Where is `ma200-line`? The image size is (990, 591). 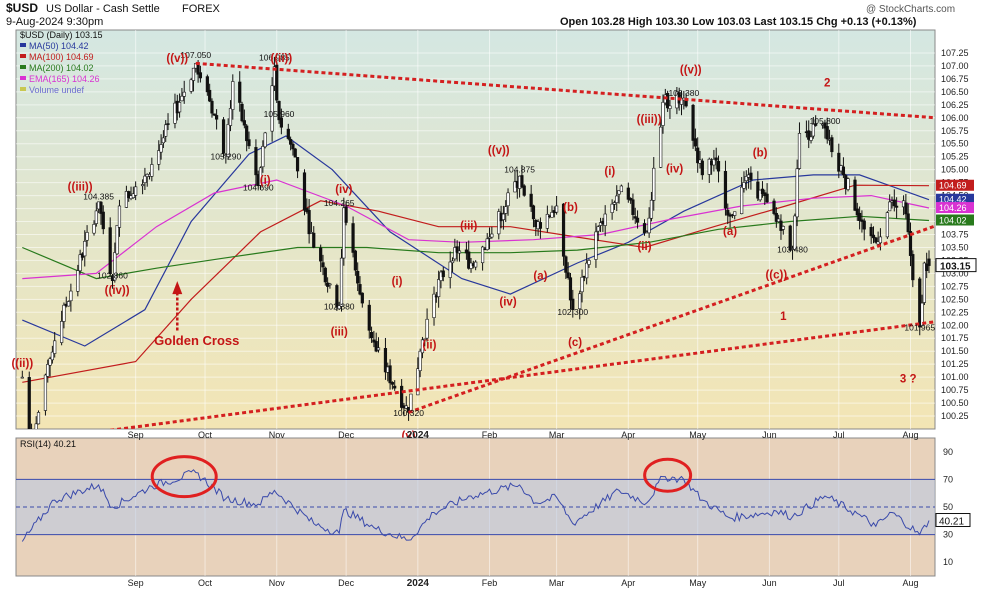
ma200-line is located at coordinates (476, 247).